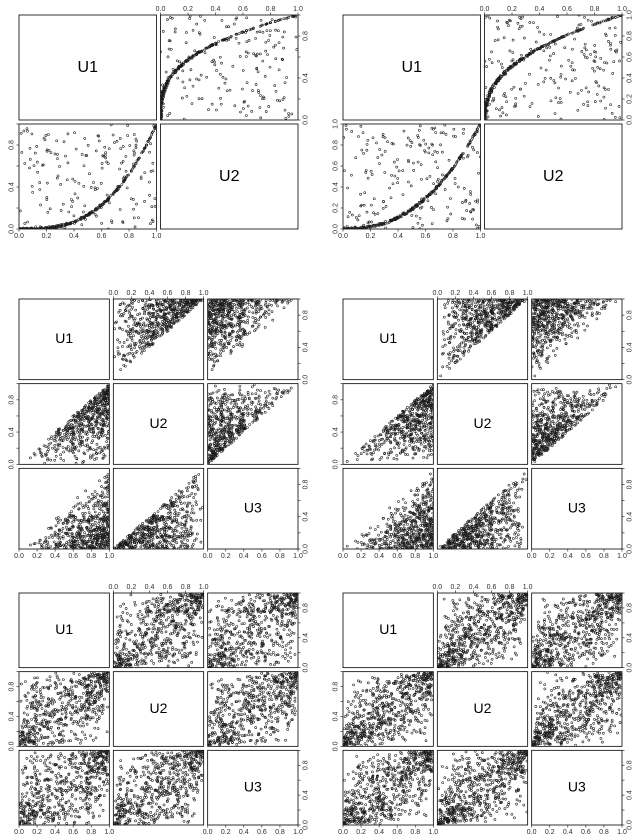  I want to click on pairs-plot-panel-bot-right, so click(482, 709).